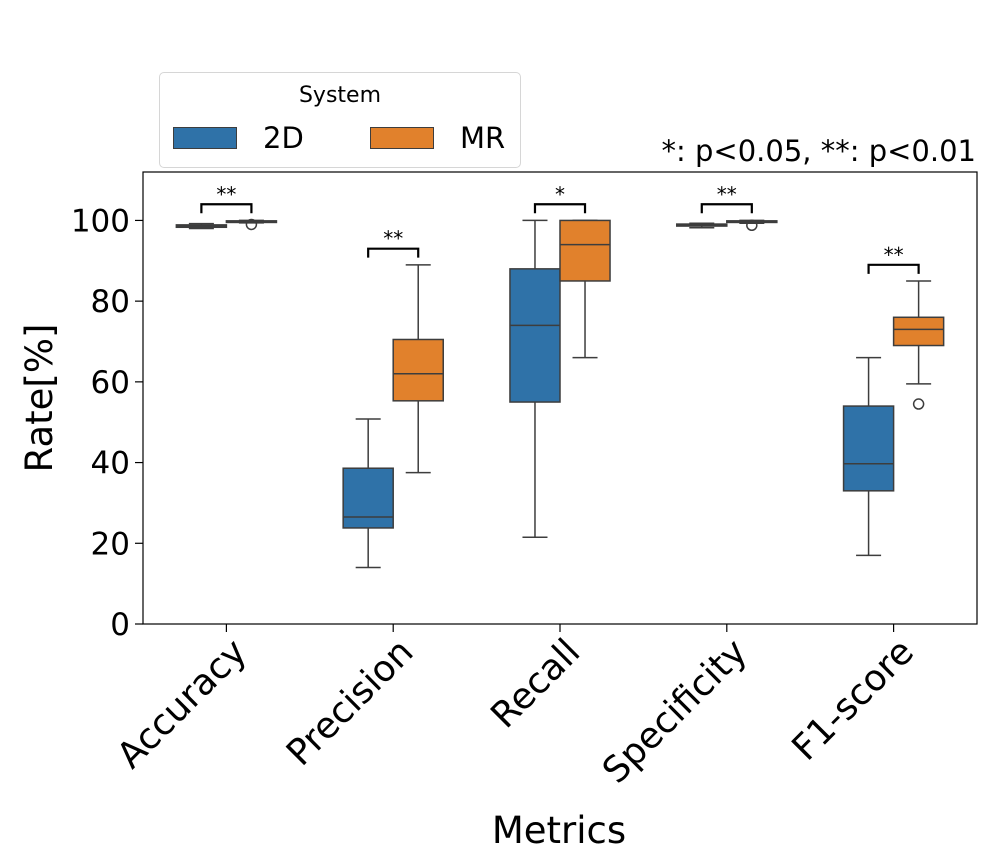 The height and width of the screenshot is (868, 996). What do you see at coordinates (535, 683) in the screenshot?
I see `x-tick-label: Recall` at bounding box center [535, 683].